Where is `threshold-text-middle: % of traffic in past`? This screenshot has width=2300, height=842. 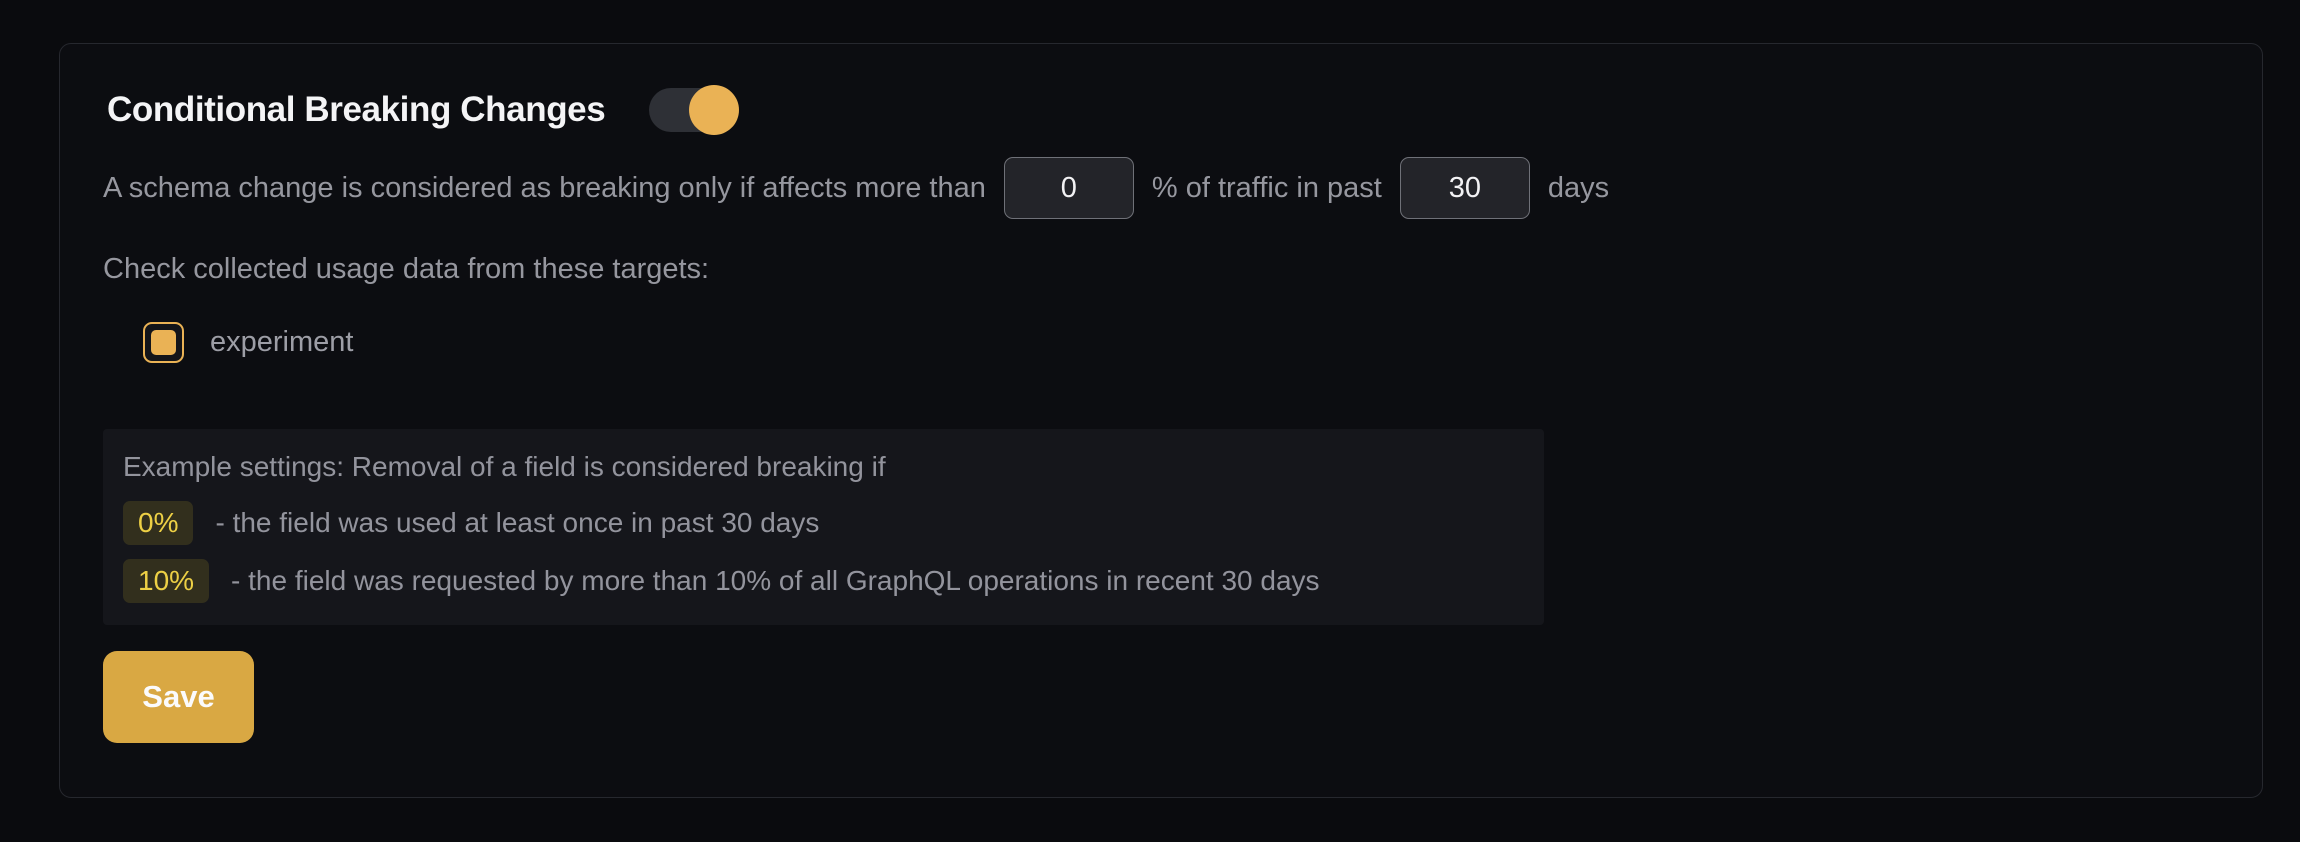
threshold-text-middle: % of traffic in past is located at coordinates (1266, 187).